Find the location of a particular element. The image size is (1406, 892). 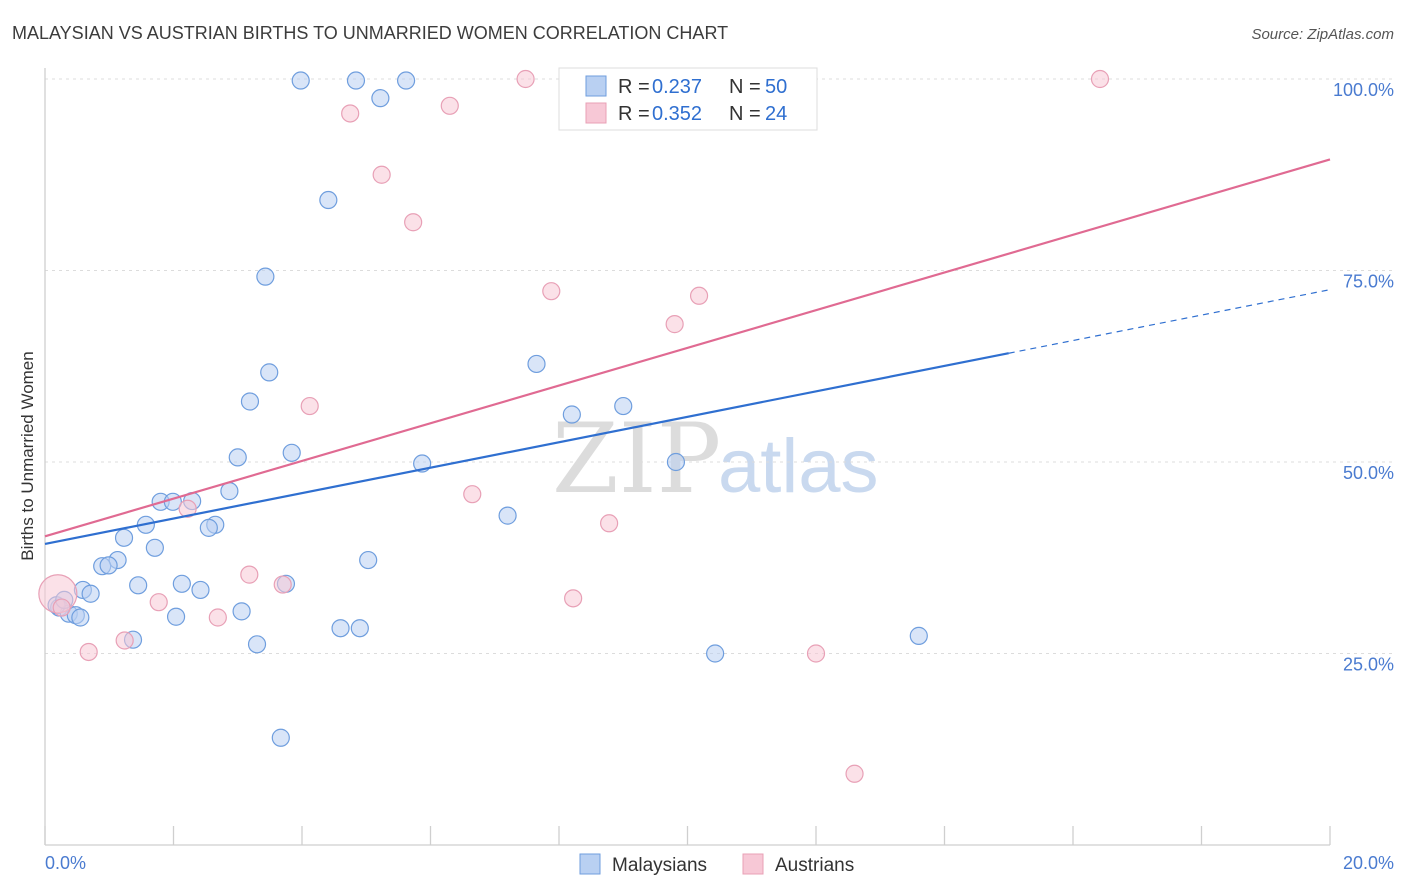

legend-r-value-1: 0.237 is located at coordinates (677, 87).